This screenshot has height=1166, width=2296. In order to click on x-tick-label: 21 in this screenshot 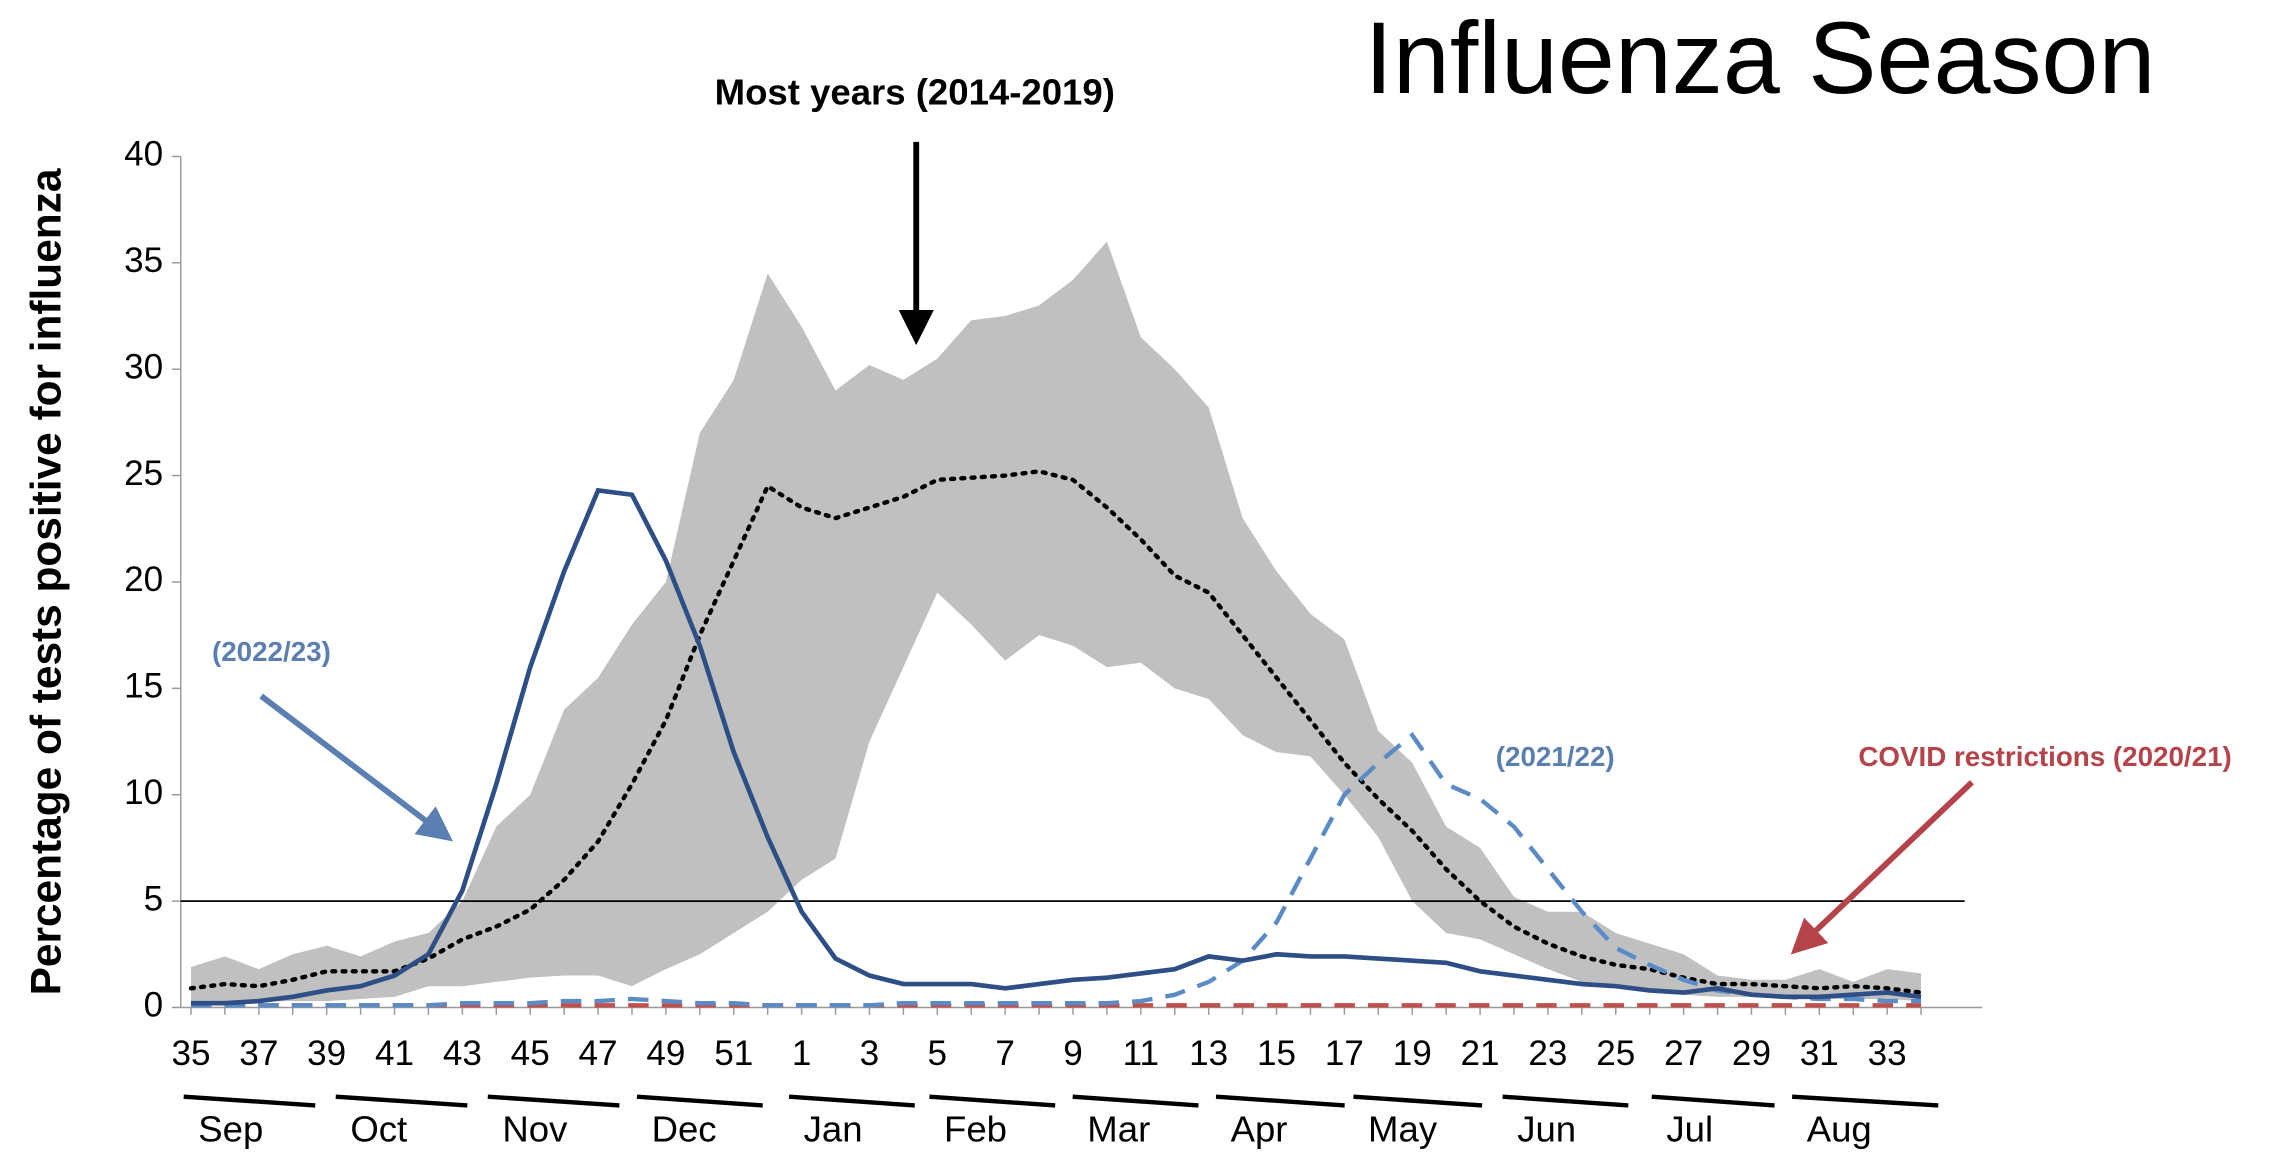, I will do `click(1480, 1053)`.